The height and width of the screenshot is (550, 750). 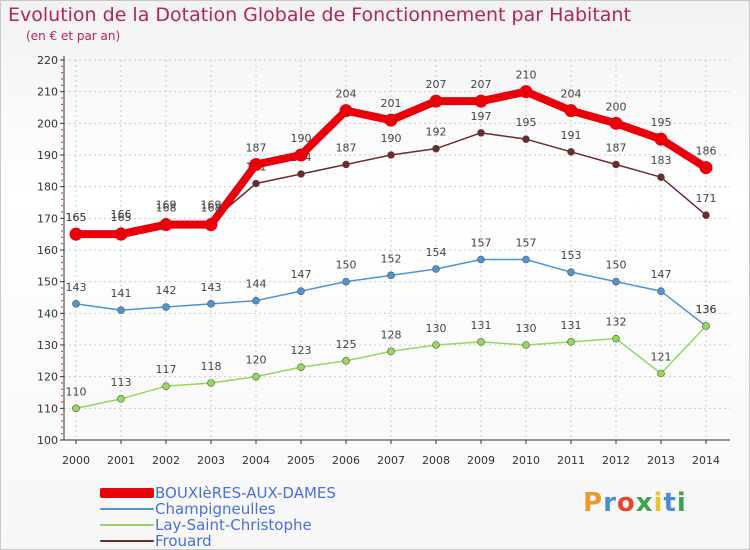 I want to click on x-tick-label: 2013, so click(x=661, y=460).